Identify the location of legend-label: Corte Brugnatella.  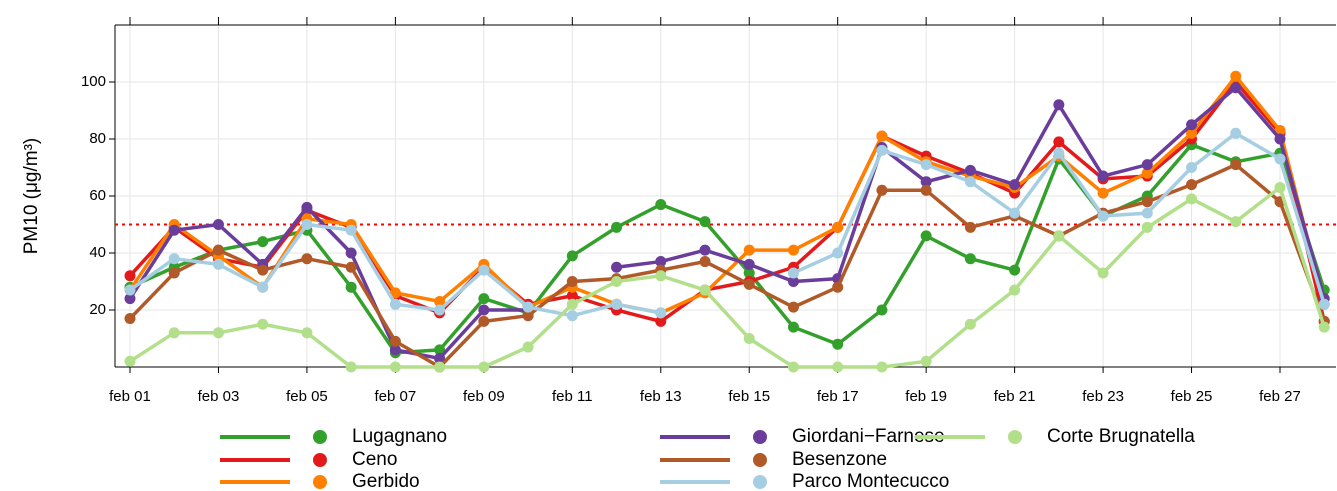
(1121, 436).